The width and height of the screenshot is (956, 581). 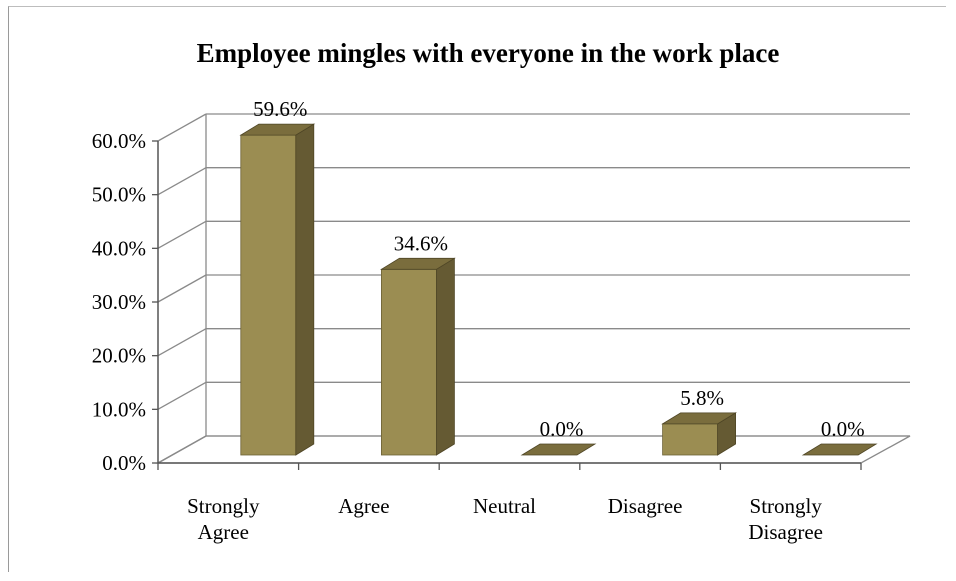 What do you see at coordinates (119, 141) in the screenshot?
I see `y-tick-label: 60.0%` at bounding box center [119, 141].